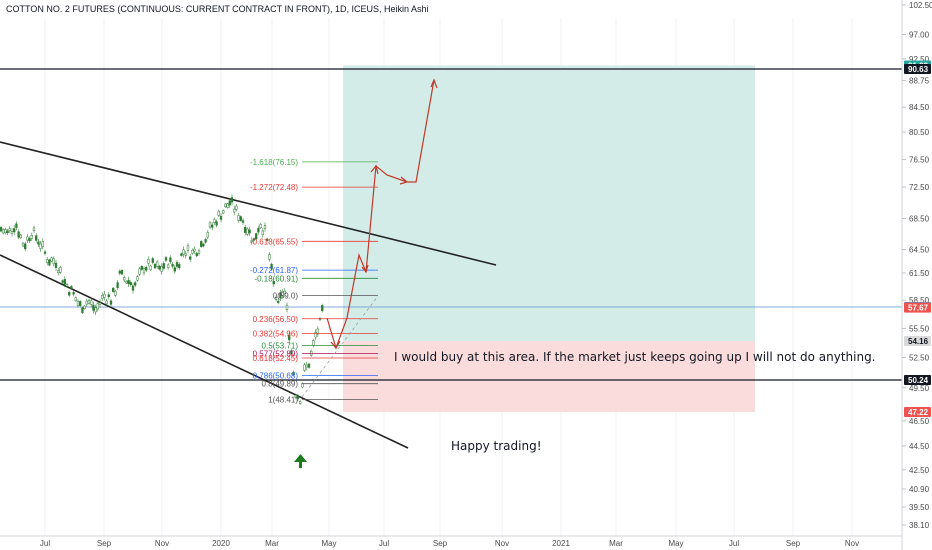  I want to click on fib-label: 0.8(49.89), so click(280, 384).